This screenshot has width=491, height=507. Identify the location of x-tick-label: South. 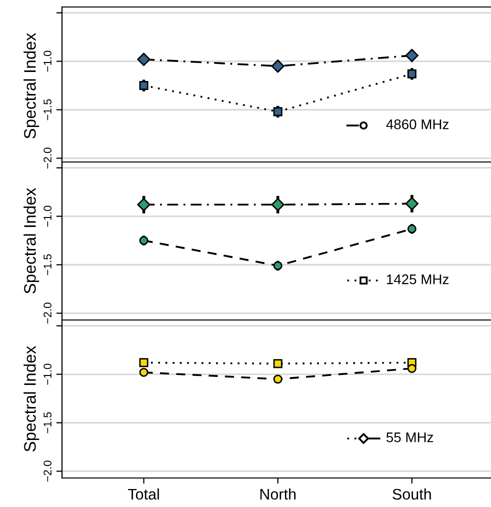
(411, 494).